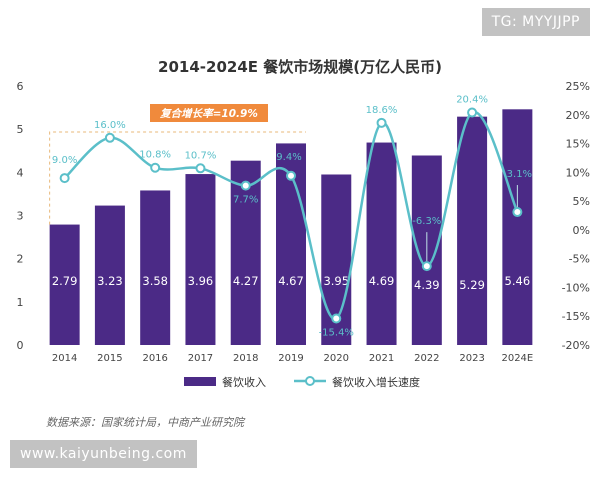 Image resolution: width=600 pixels, height=480 pixels. Describe the element at coordinates (20, 259) in the screenshot. I see `y-left-tick-label: 2` at that location.